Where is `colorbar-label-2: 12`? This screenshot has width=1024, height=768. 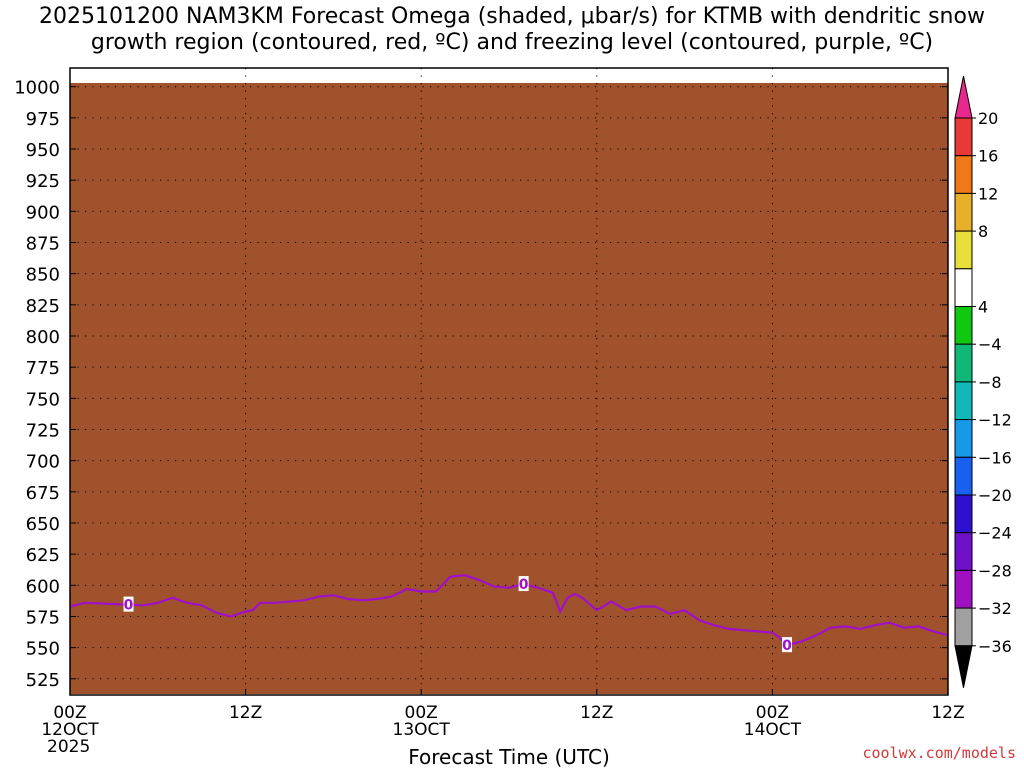 colorbar-label-2: 12 is located at coordinates (988, 193).